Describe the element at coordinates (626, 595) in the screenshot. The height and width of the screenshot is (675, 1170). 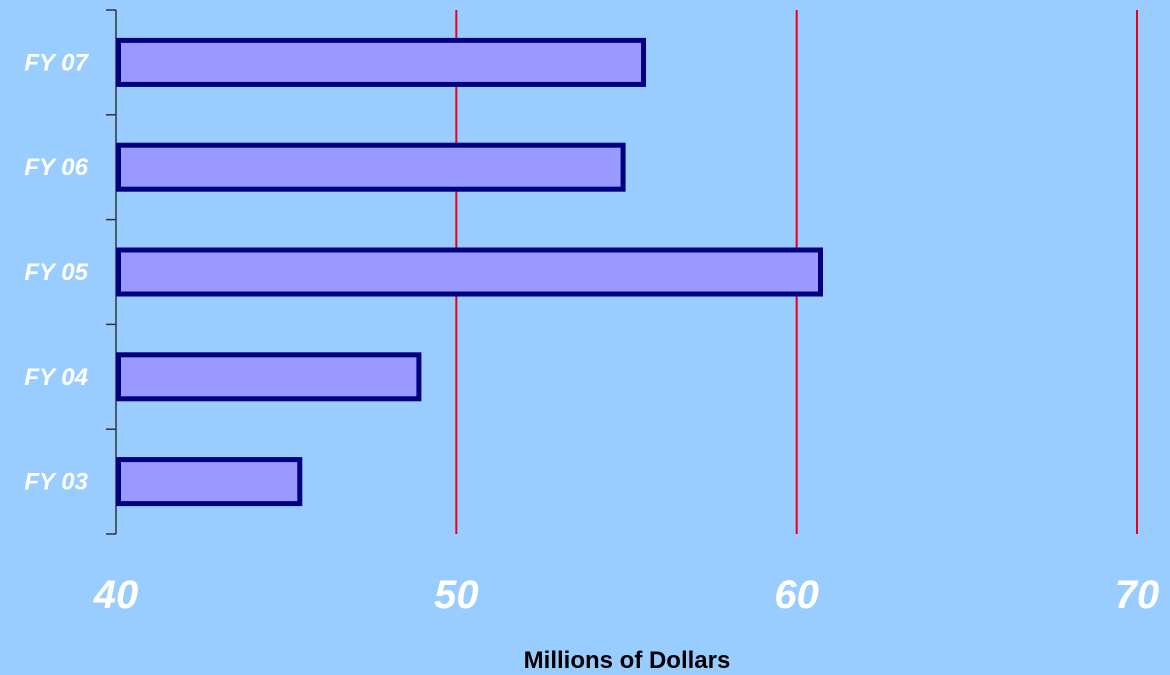
I see `x-tick-labels: 40 50 60 70` at that location.